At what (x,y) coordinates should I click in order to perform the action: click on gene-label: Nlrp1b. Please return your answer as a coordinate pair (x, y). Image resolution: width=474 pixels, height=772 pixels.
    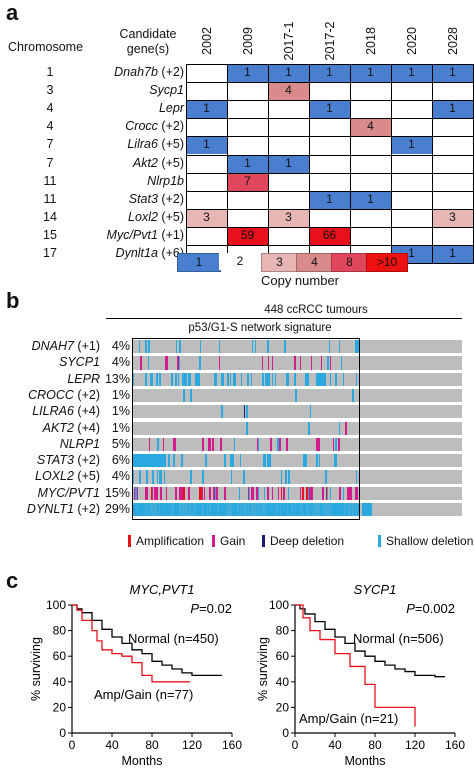
    Looking at the image, I should click on (122, 181).